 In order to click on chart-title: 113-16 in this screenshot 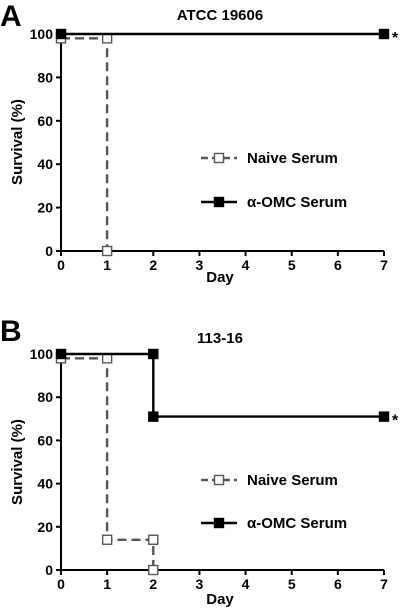, I will do `click(220, 338)`.